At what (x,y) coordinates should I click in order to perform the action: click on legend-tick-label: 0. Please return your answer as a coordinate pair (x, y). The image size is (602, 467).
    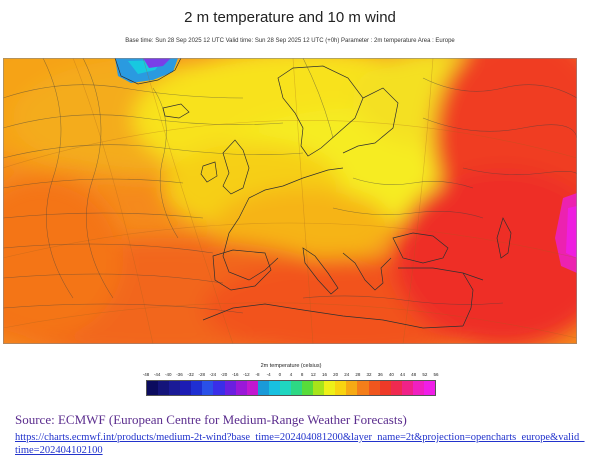
    Looking at the image, I should click on (280, 374).